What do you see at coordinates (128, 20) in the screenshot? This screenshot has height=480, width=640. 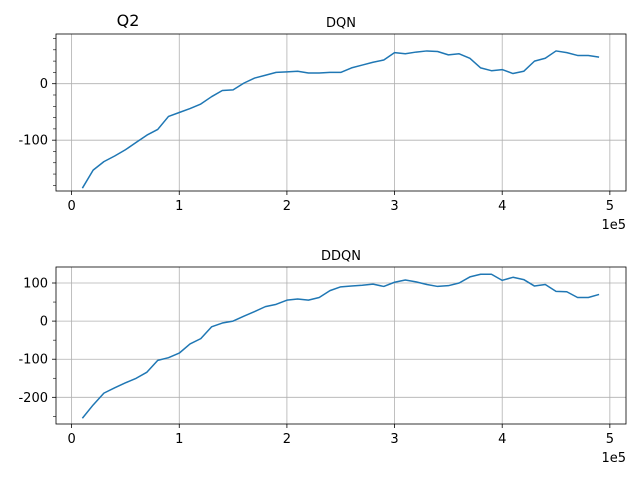 I see `figure-suptitle: Q2` at bounding box center [128, 20].